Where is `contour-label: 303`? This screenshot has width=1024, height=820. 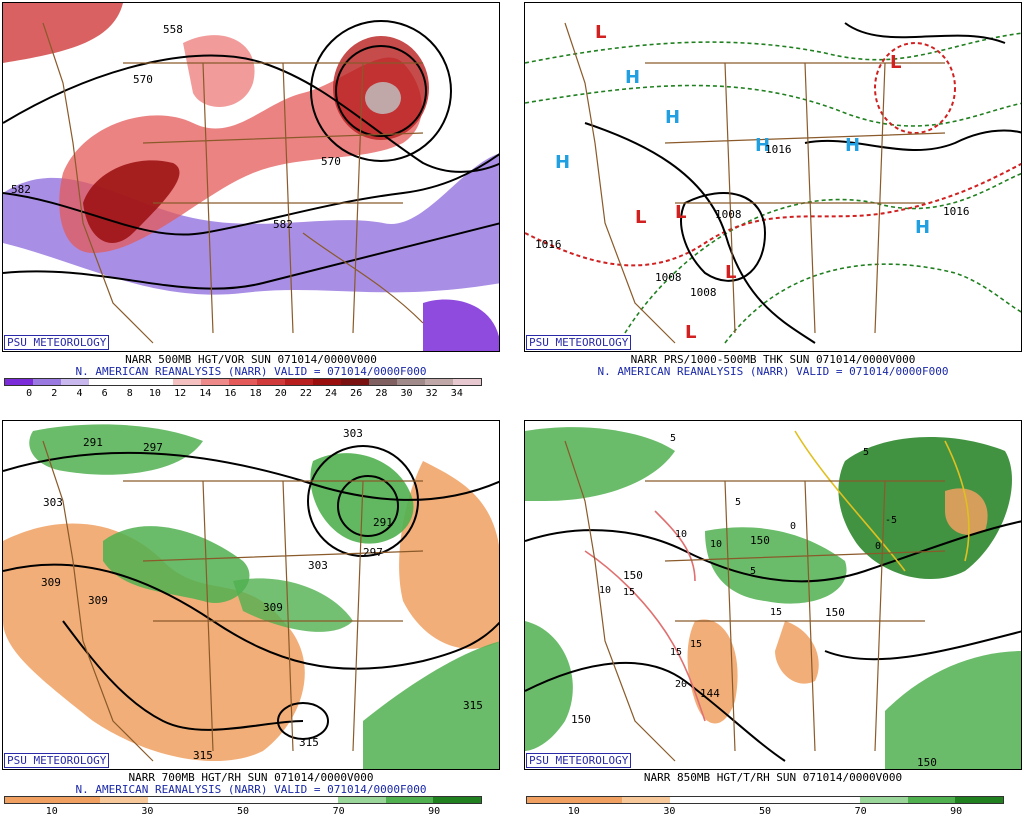 contour-label: 303 is located at coordinates (53, 502).